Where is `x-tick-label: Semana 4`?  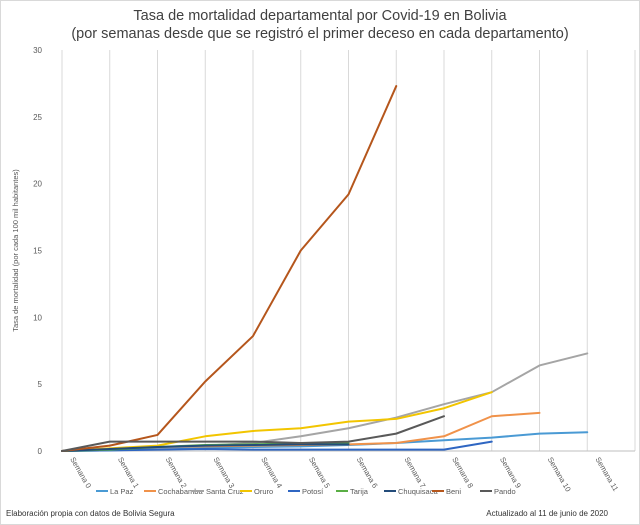 x-tick-label: Semana 4 is located at coordinates (271, 473).